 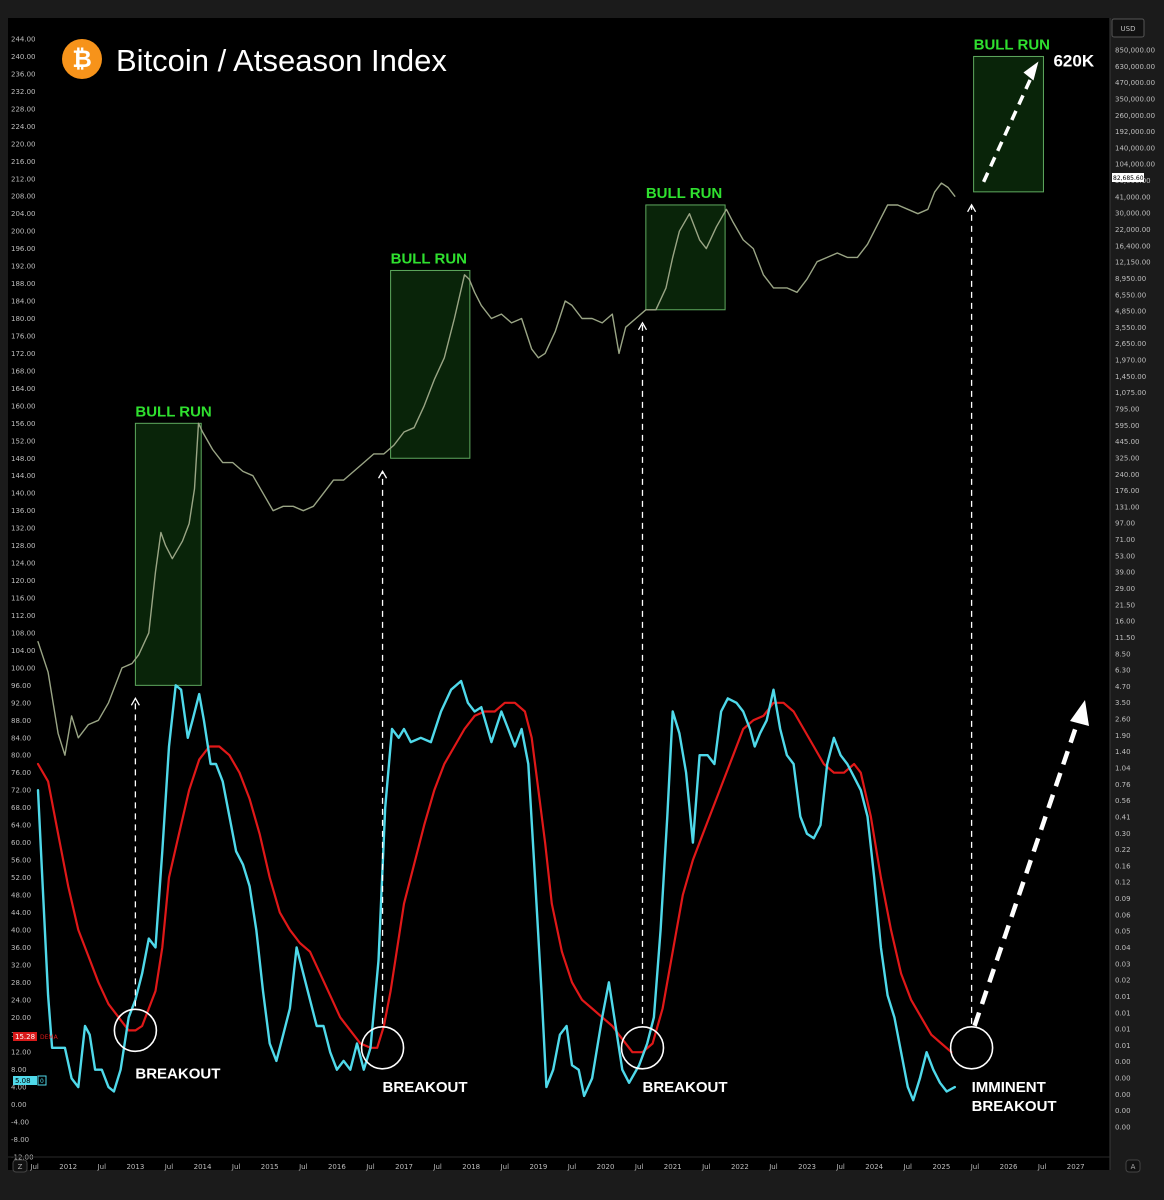 What do you see at coordinates (21, 703) in the screenshot?
I see `left-axis-tick-label: 92.00` at bounding box center [21, 703].